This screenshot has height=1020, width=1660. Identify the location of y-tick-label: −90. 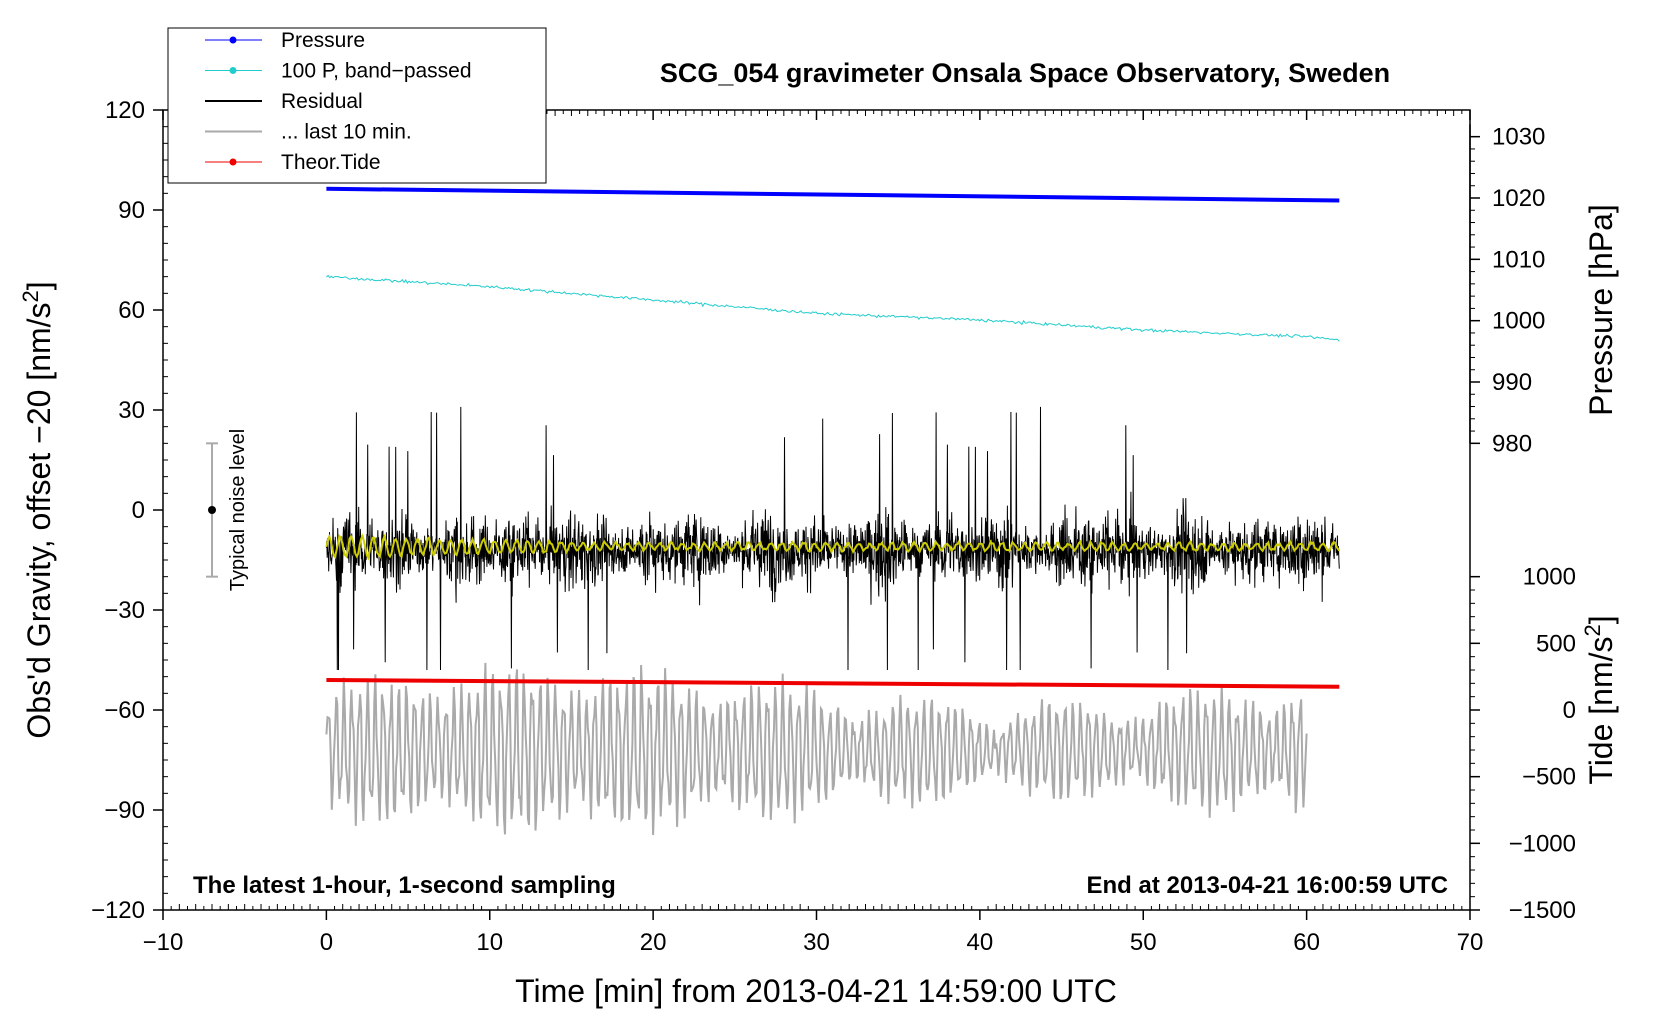
(124, 810).